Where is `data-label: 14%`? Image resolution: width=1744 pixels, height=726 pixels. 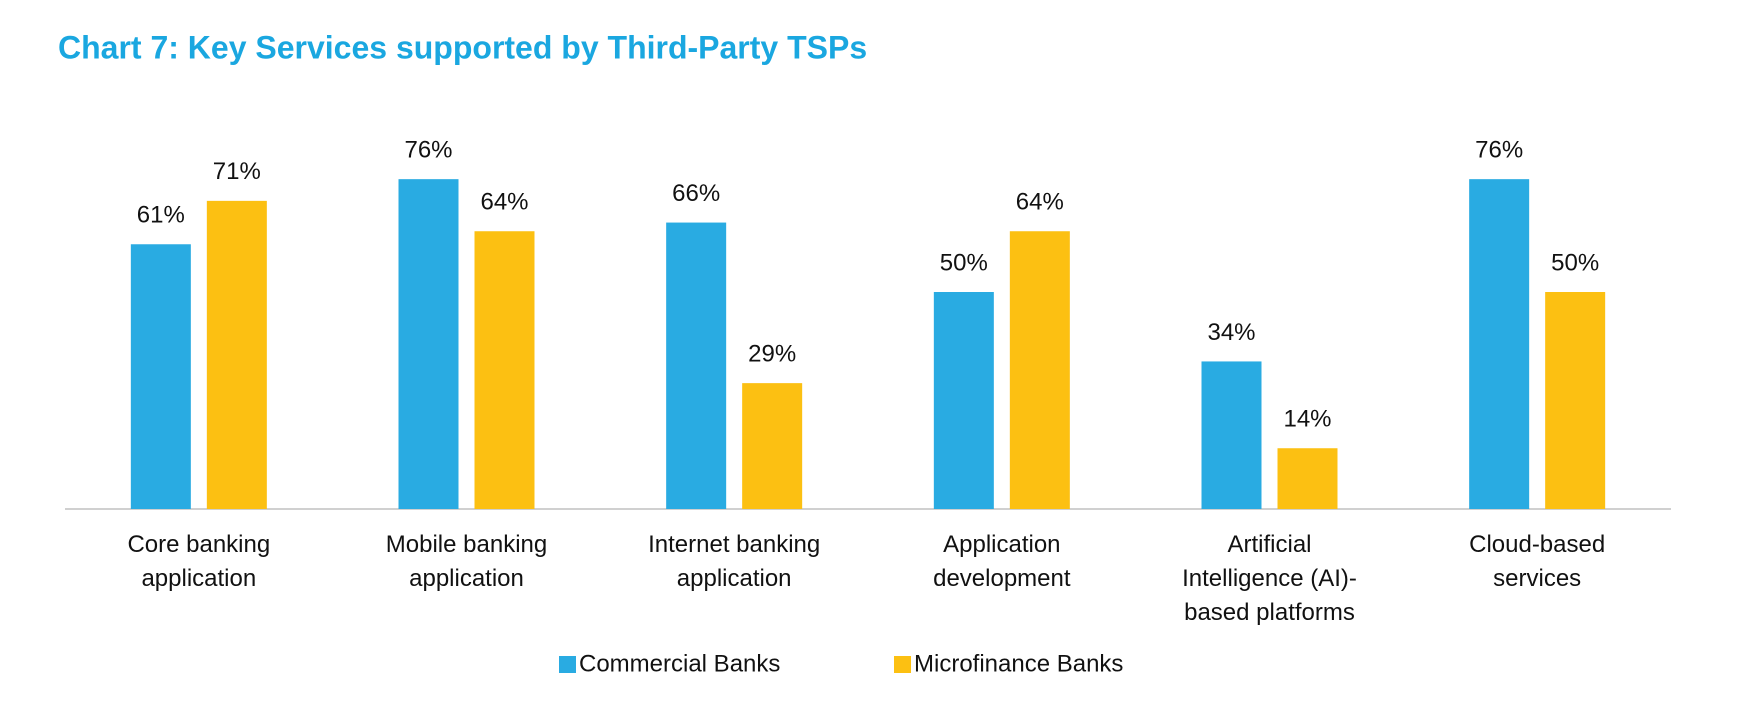
data-label: 14% is located at coordinates (1307, 419).